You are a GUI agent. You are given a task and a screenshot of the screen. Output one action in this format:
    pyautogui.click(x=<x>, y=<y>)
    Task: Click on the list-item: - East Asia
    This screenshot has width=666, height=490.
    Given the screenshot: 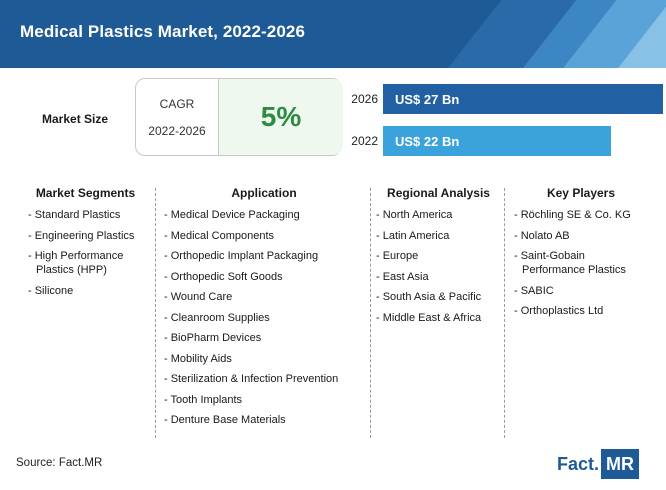 What is the action you would take?
    pyautogui.click(x=402, y=276)
    